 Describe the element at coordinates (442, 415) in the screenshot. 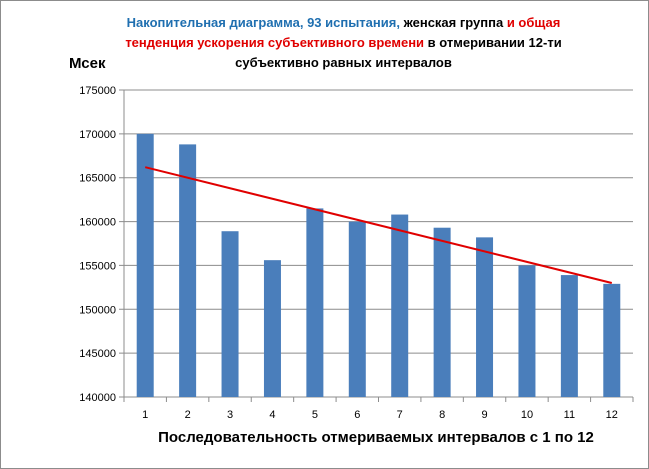

I see `x-tick-label: 8` at that location.